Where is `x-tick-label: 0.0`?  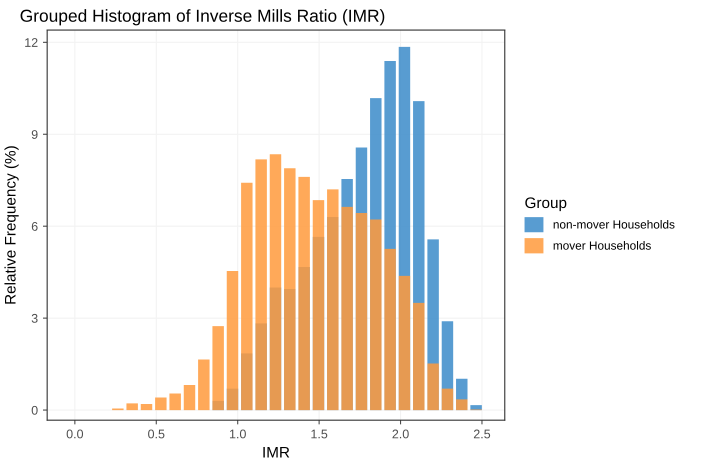
x-tick-label: 0.0 is located at coordinates (75, 434).